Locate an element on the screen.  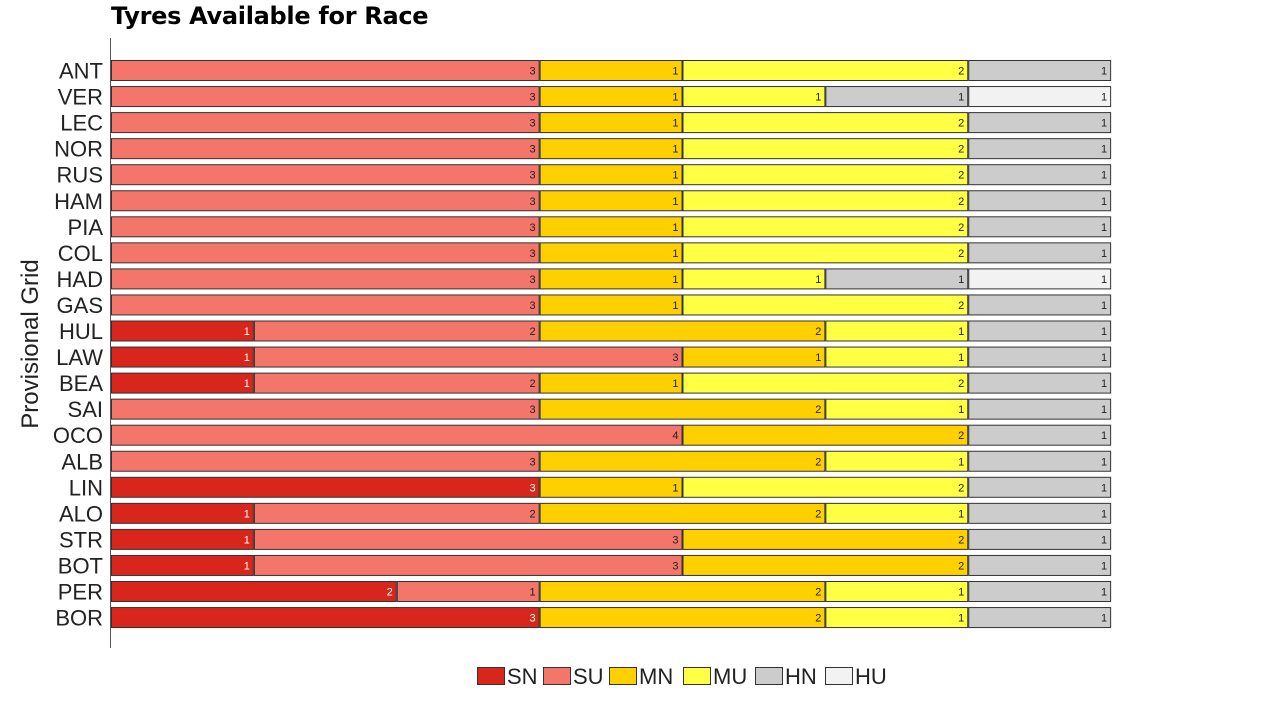
y-tick-label: HUL is located at coordinates (81, 331).